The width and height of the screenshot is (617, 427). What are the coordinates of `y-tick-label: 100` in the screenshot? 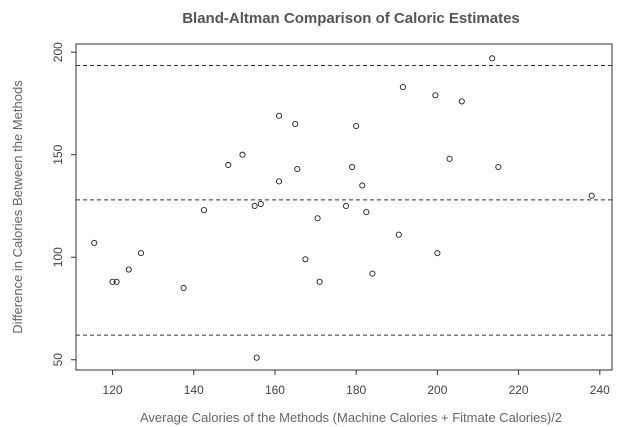 It's located at (58, 257).